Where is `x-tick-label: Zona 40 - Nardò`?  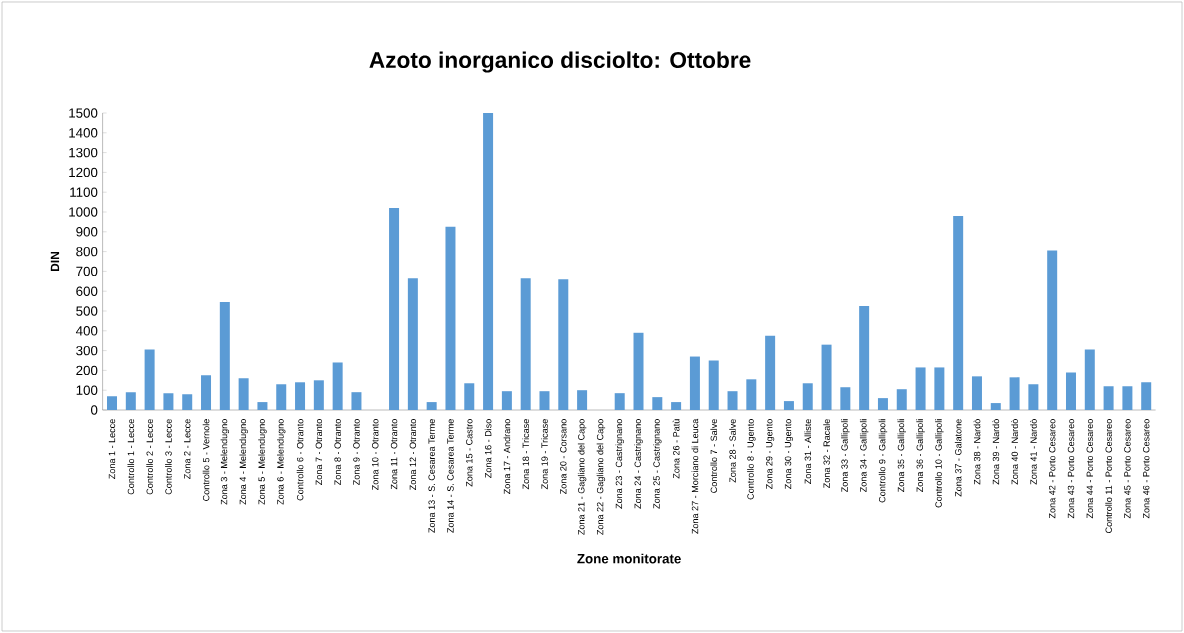 x-tick-label: Zona 40 - Nardò is located at coordinates (1014, 452).